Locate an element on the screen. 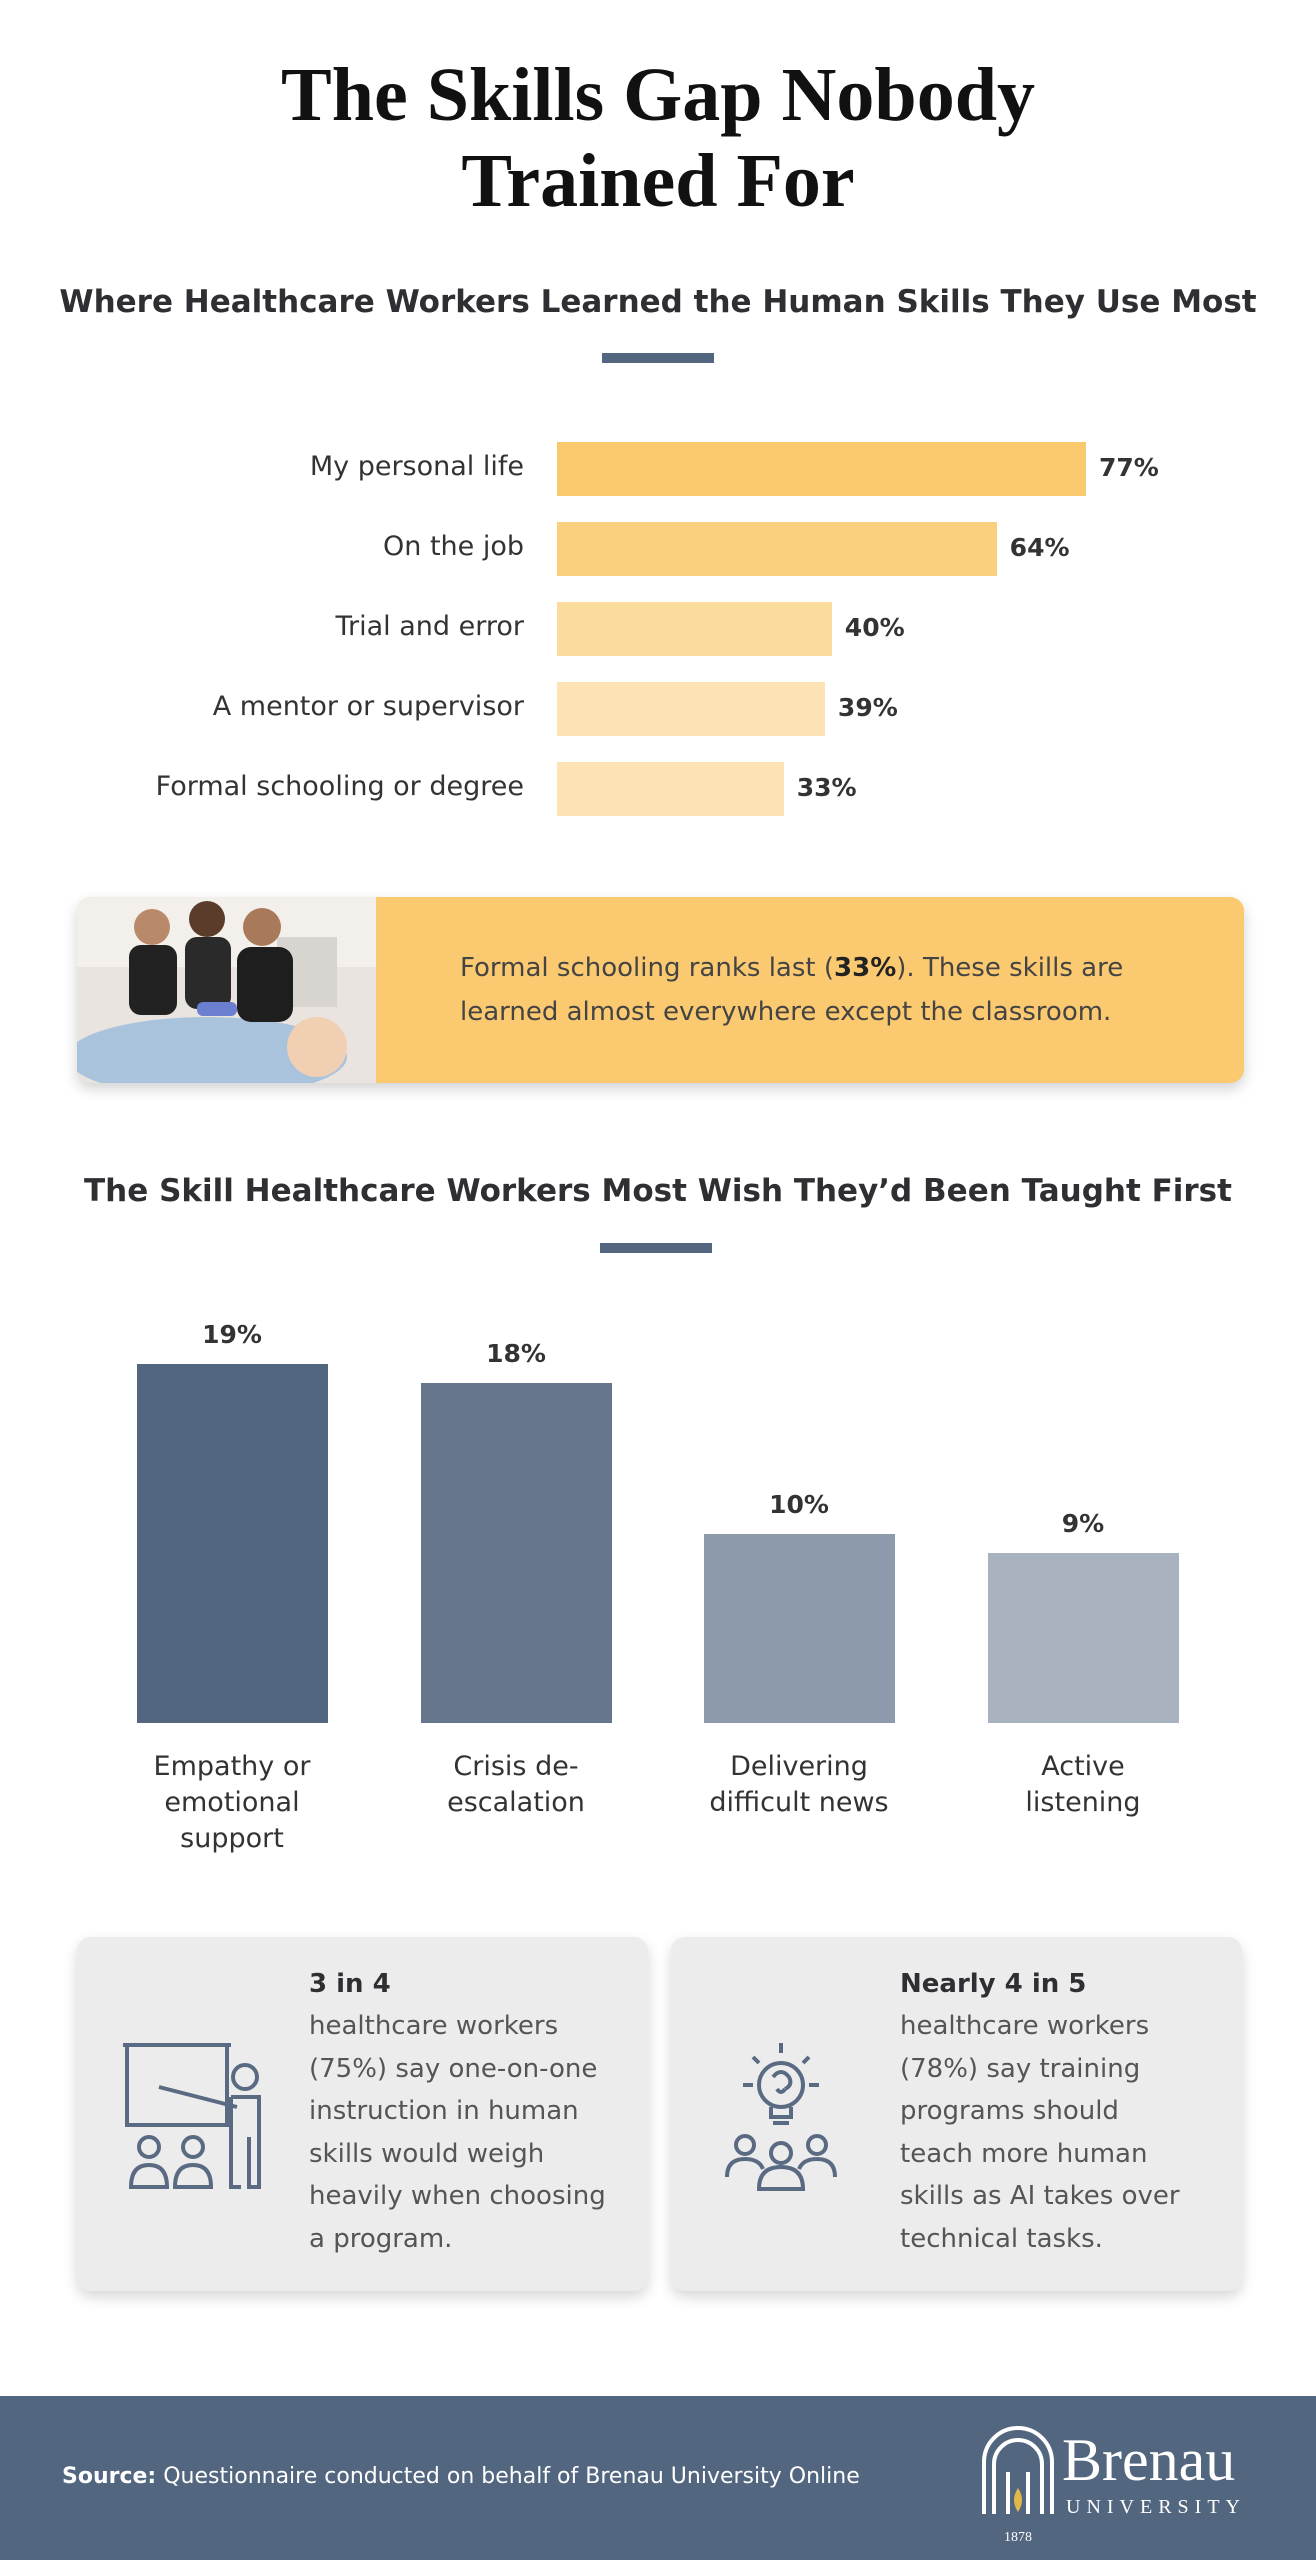 The width and height of the screenshot is (1316, 2560). value-label: 19% is located at coordinates (232, 1334).